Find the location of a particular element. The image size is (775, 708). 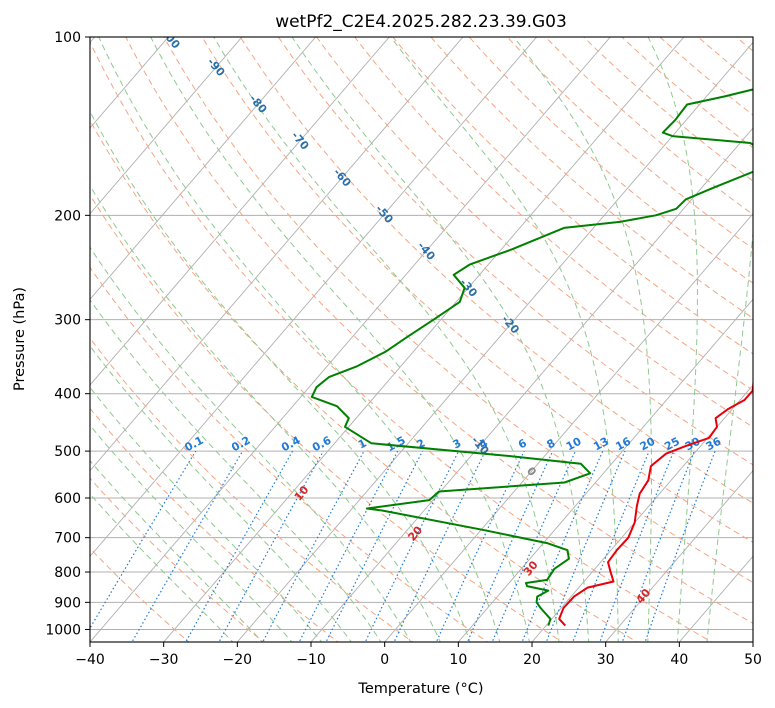

x-tick-label: 20 is located at coordinates (532, 660).